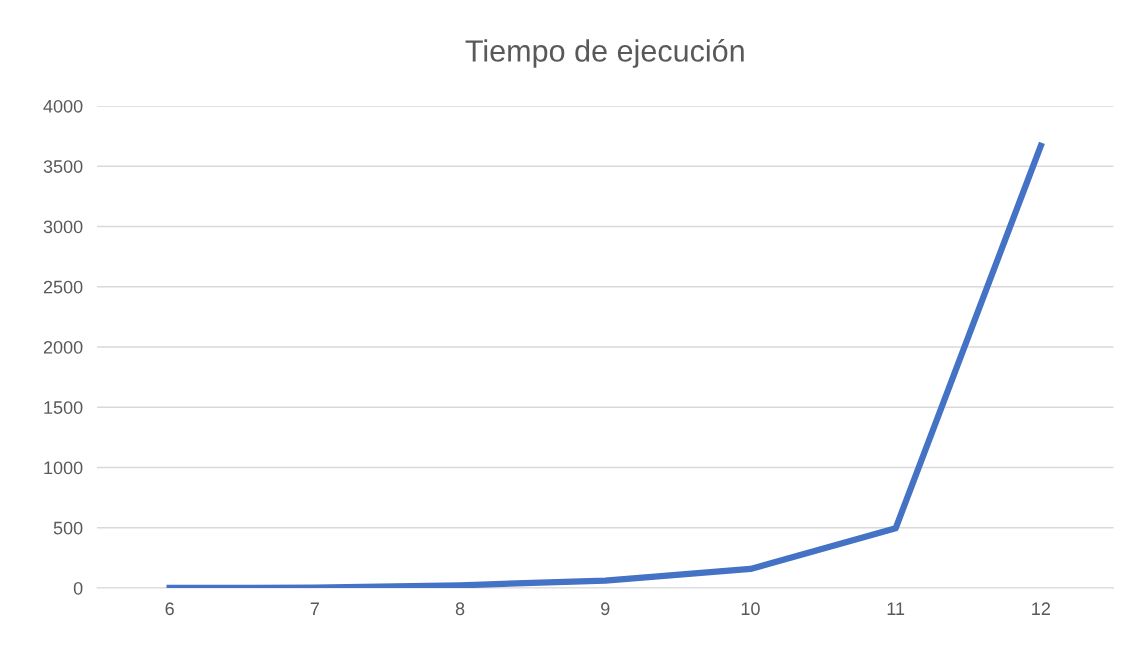 The image size is (1135, 646). What do you see at coordinates (63, 106) in the screenshot?
I see `y-tick-label: 4000` at bounding box center [63, 106].